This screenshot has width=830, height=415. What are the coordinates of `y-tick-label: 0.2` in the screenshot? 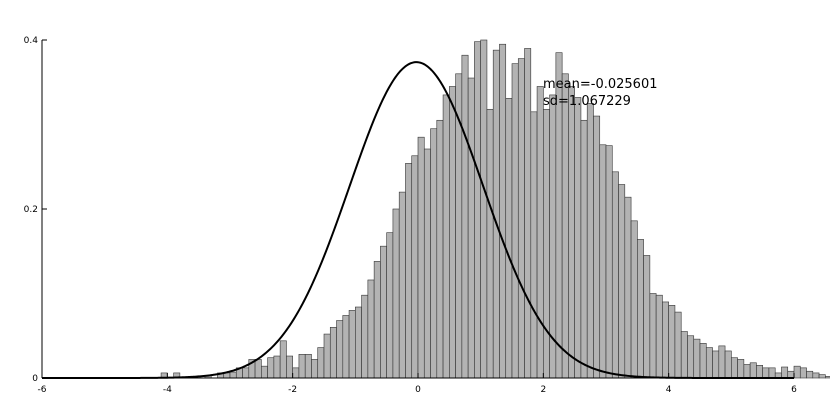 It's located at (31, 210).